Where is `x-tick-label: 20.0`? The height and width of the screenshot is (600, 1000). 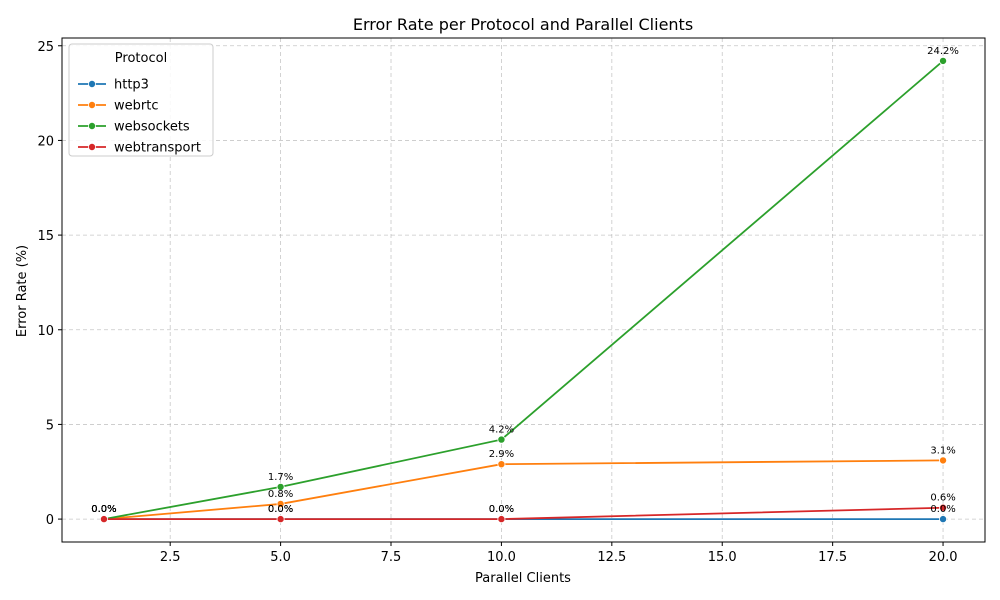
x-tick-label: 20.0 is located at coordinates (943, 557).